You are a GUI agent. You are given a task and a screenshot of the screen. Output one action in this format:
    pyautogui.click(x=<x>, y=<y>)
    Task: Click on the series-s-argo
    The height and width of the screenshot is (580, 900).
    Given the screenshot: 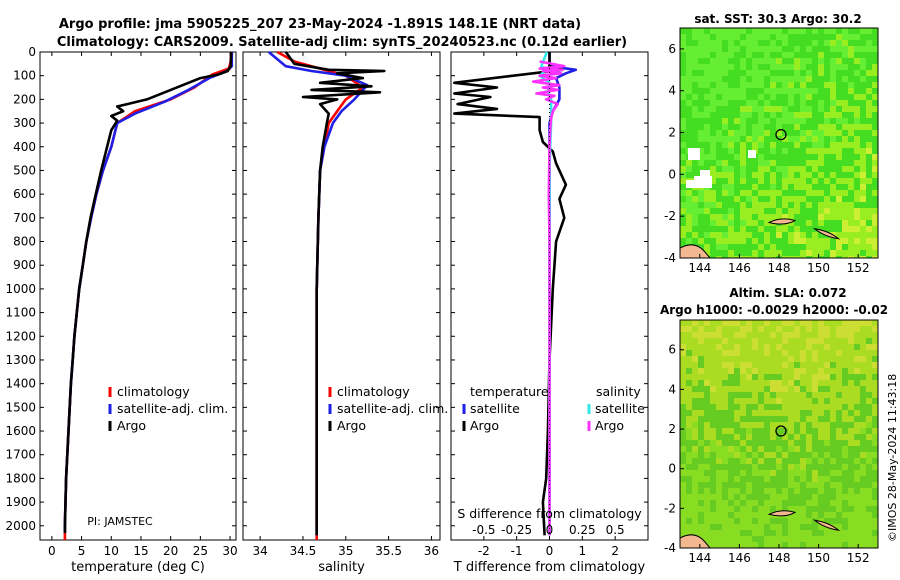 What is the action you would take?
    pyautogui.click(x=548, y=298)
    